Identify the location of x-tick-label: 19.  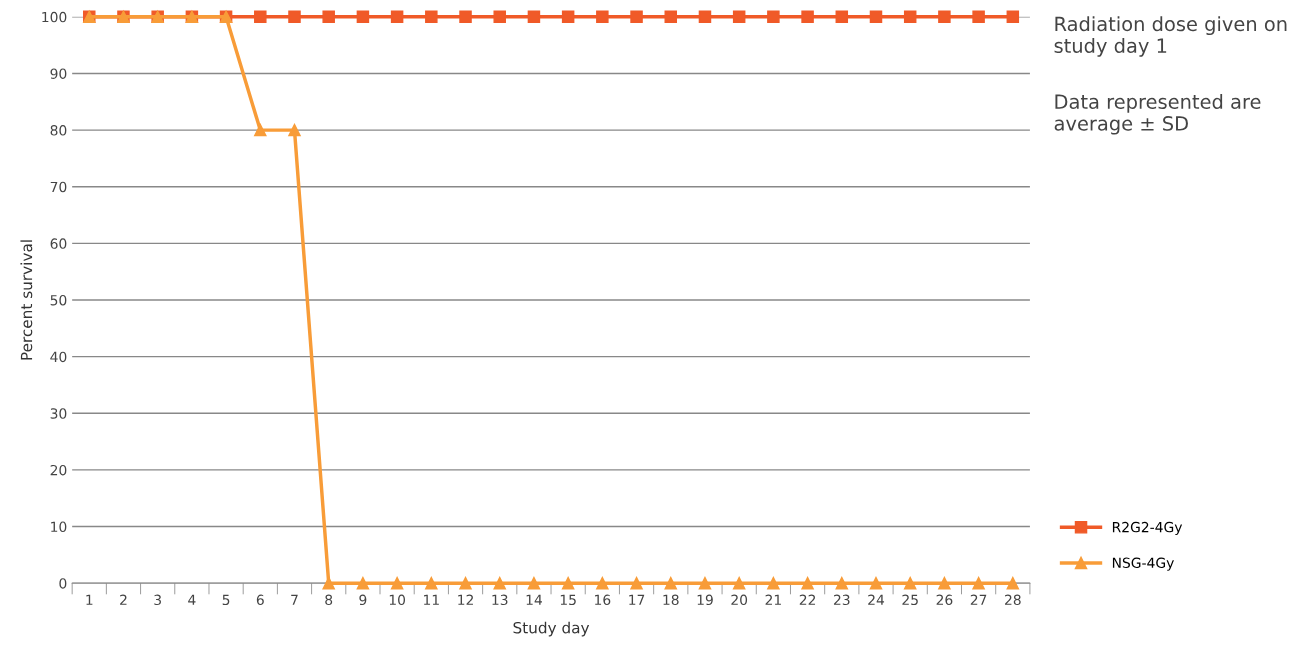
(705, 600).